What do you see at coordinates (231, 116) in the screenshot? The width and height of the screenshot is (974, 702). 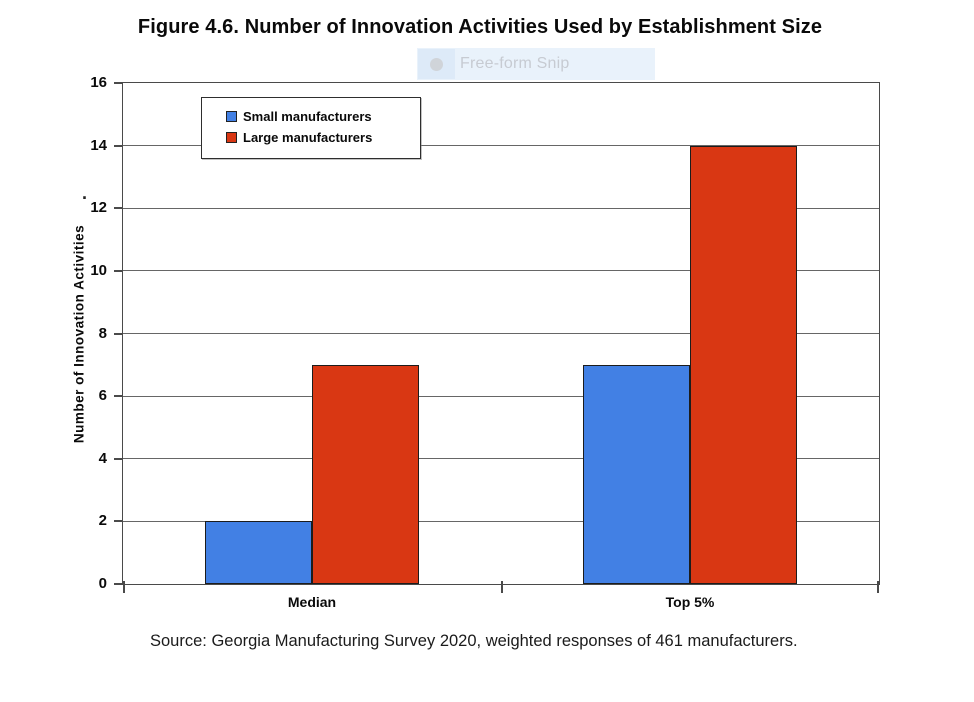 I see `legend-swatch-small-manufacturers` at bounding box center [231, 116].